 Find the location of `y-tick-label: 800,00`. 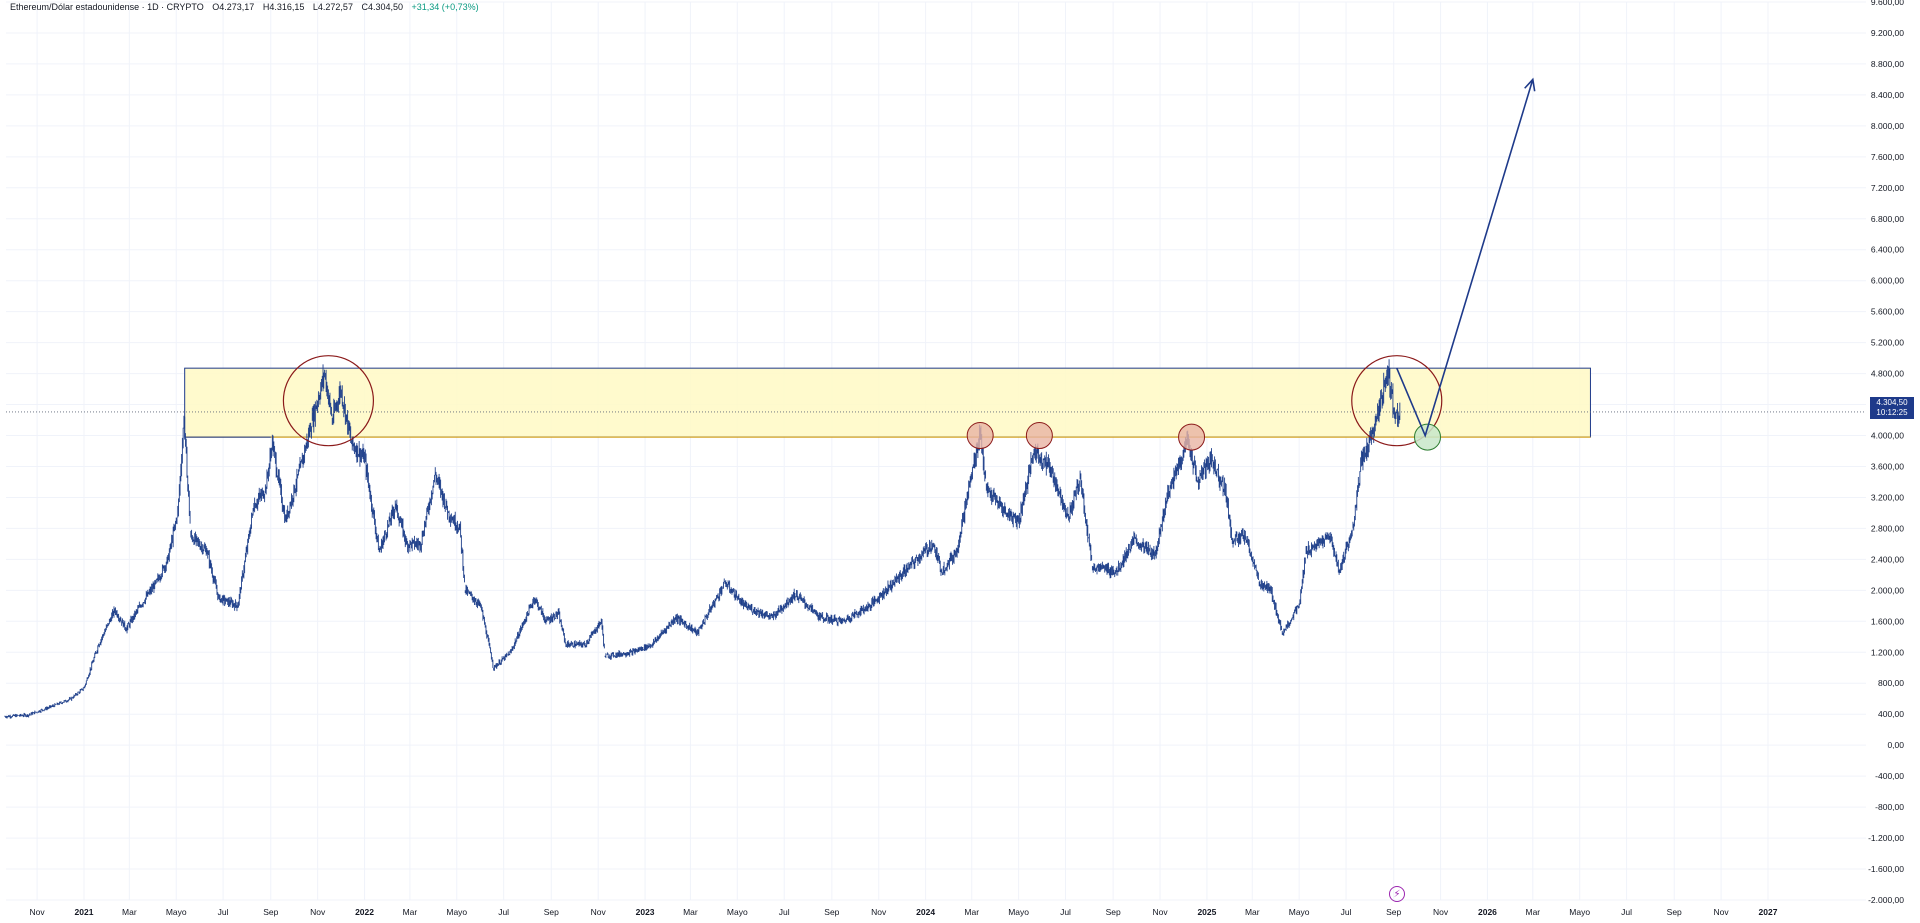

y-tick-label: 800,00 is located at coordinates (1891, 683).